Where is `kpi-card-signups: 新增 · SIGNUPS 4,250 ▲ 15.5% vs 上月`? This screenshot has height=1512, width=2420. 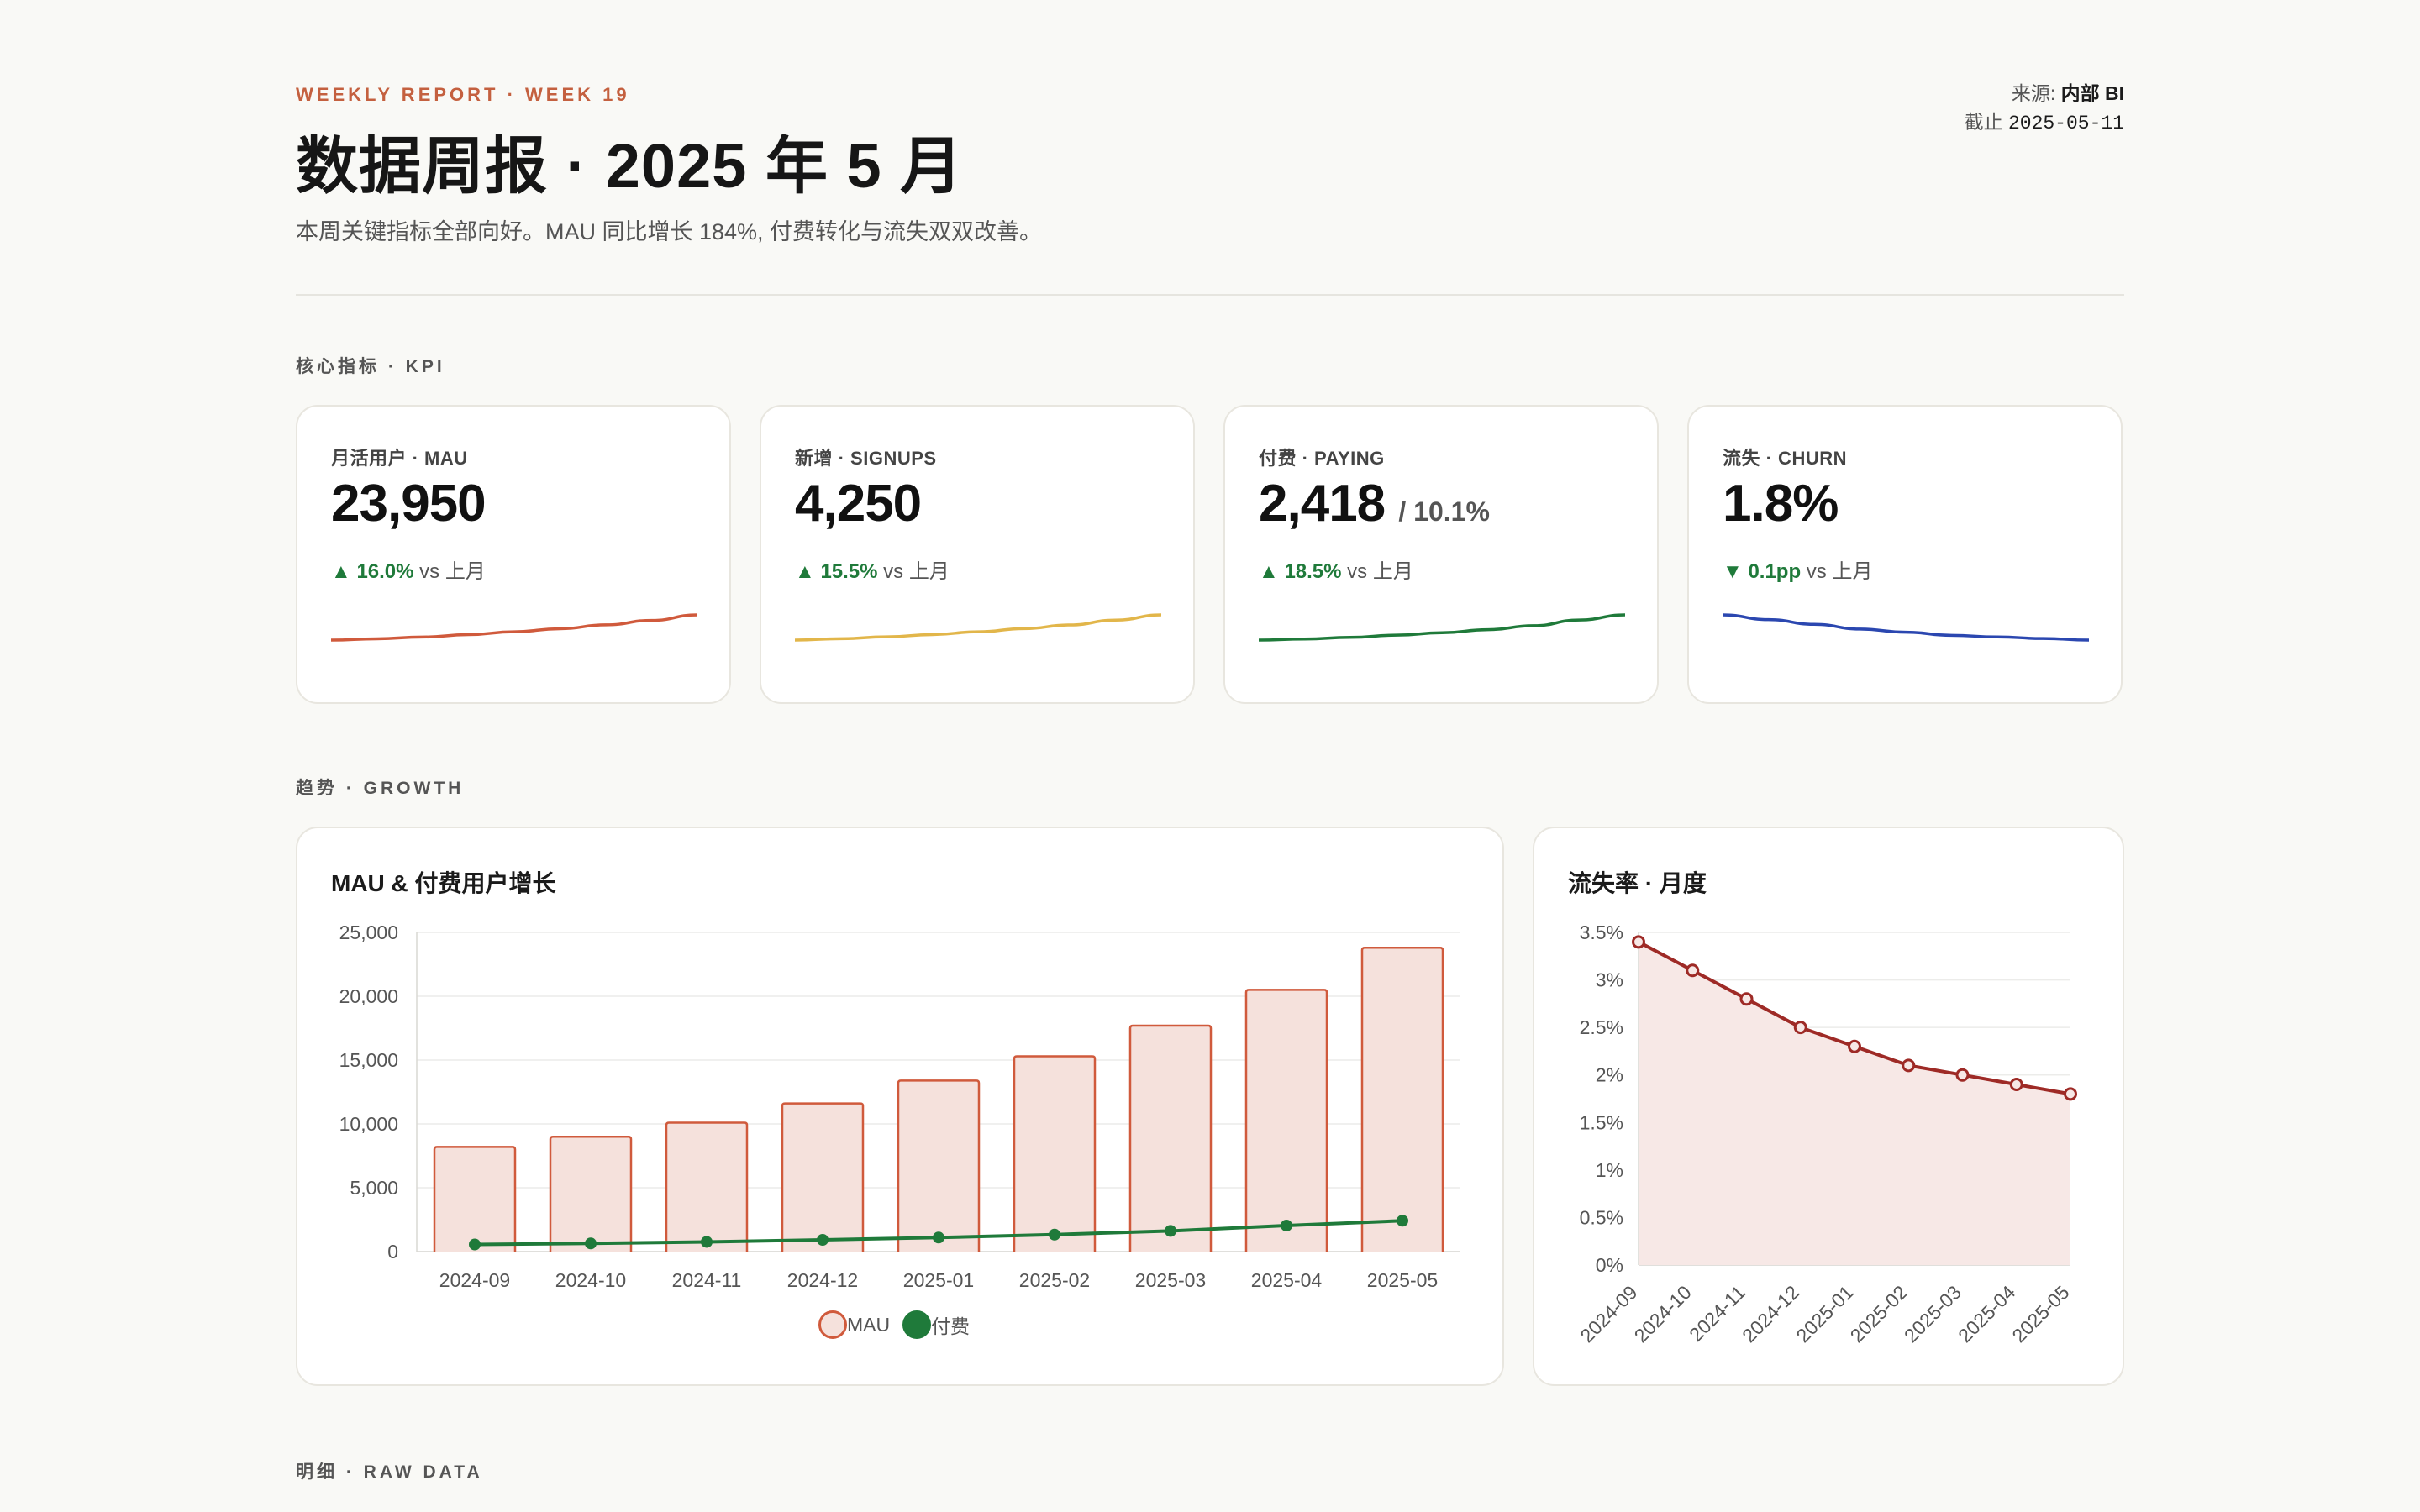
kpi-card-signups: 新增 · SIGNUPS 4,250 ▲ 15.5% vs 上月 is located at coordinates (977, 554).